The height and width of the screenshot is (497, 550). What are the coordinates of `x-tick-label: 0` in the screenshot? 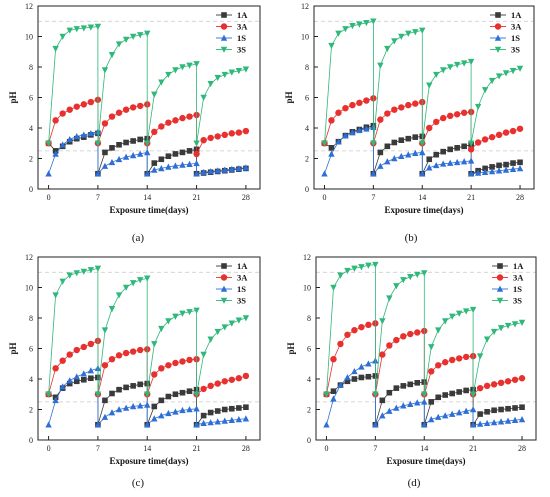 It's located at (49, 197).